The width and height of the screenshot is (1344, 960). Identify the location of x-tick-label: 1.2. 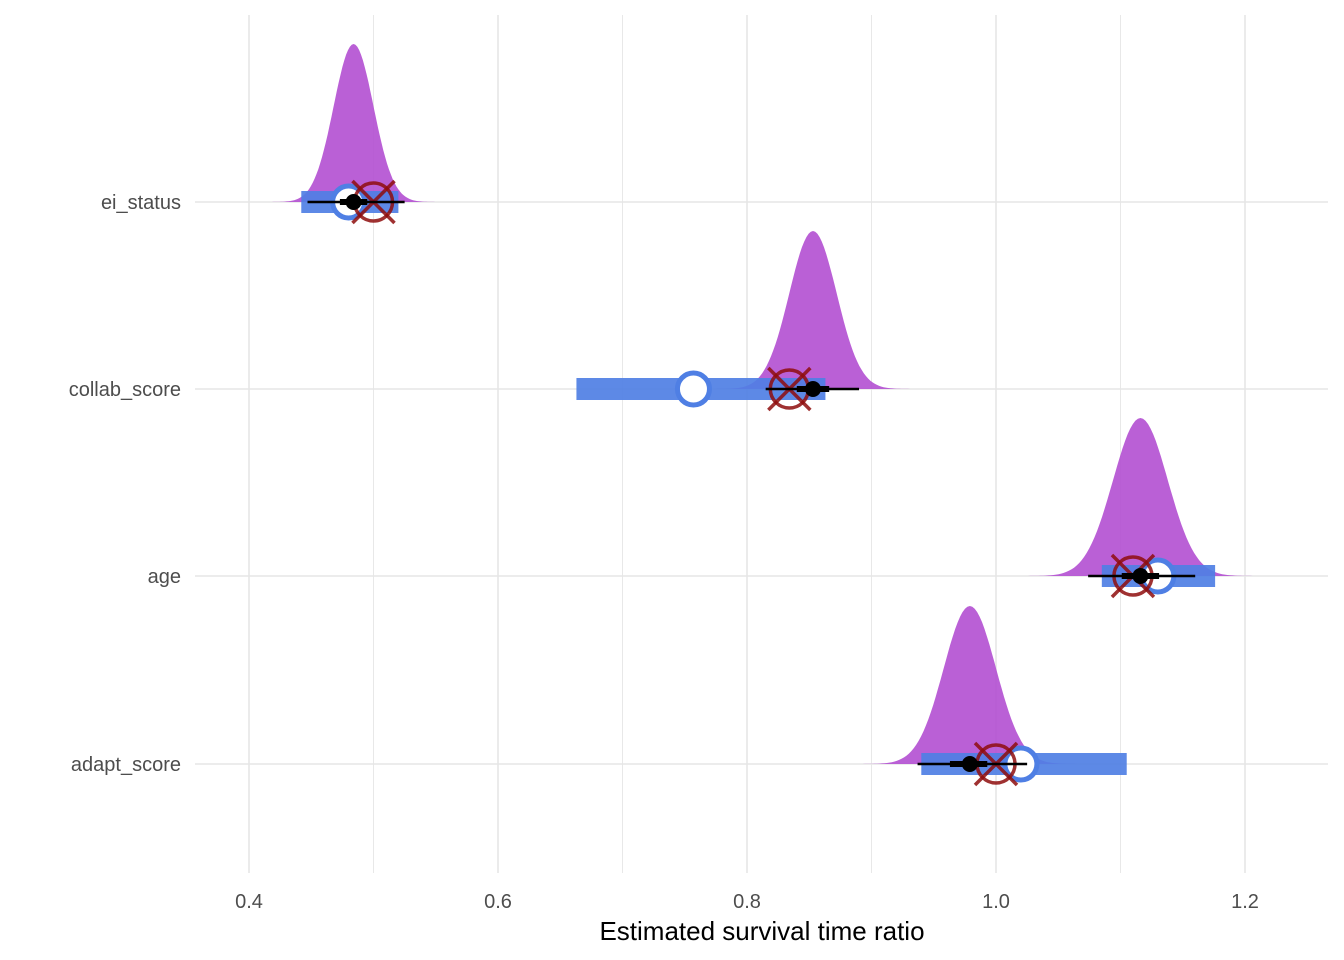
(1245, 902).